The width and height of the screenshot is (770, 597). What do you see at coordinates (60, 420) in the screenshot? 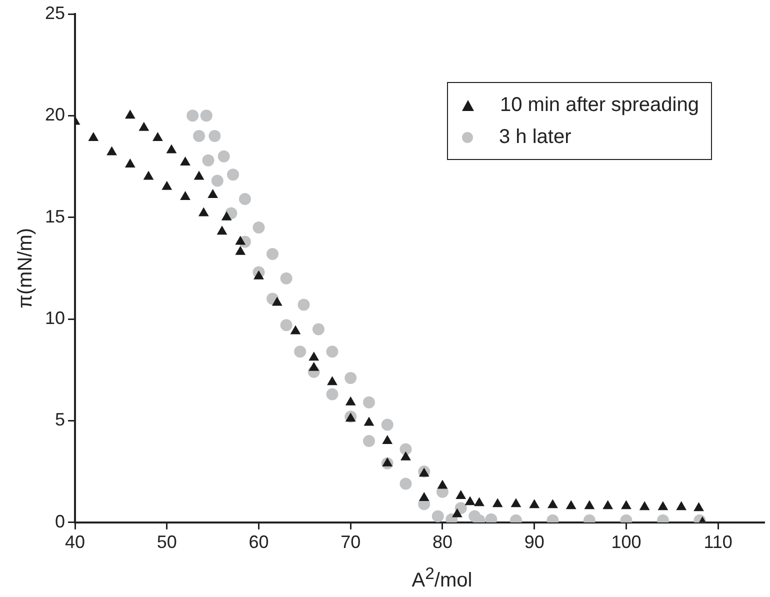
I see `y-tick-label: 5` at bounding box center [60, 420].